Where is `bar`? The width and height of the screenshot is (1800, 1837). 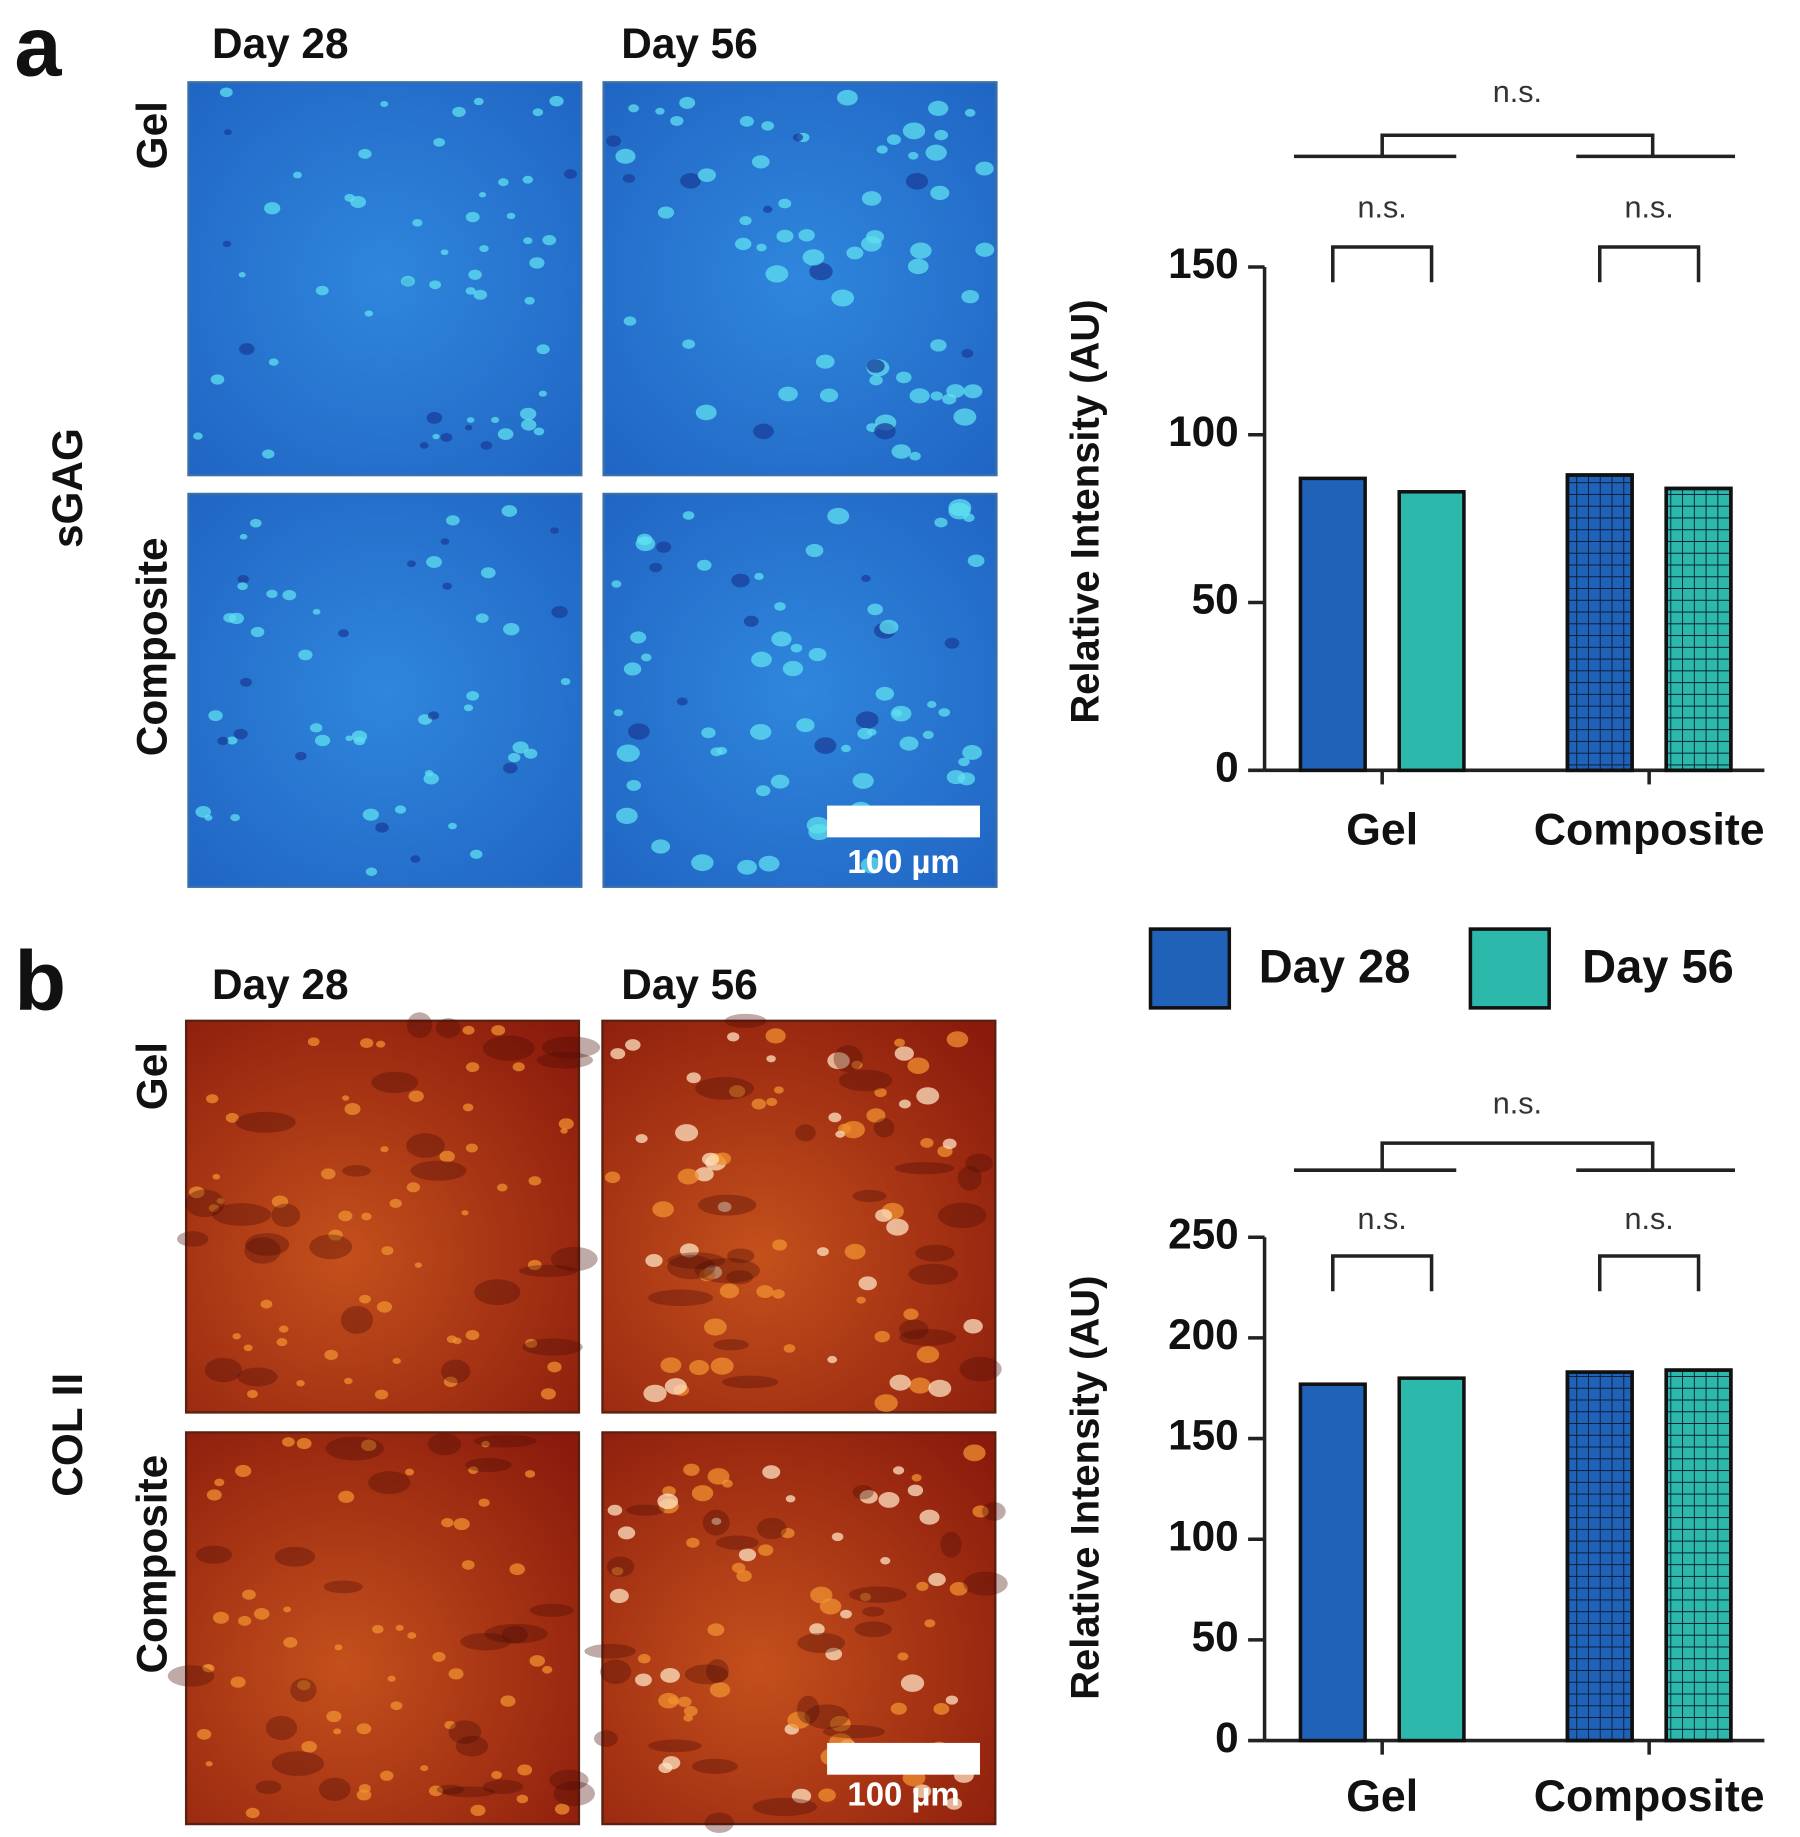
bar is located at coordinates (1431, 631).